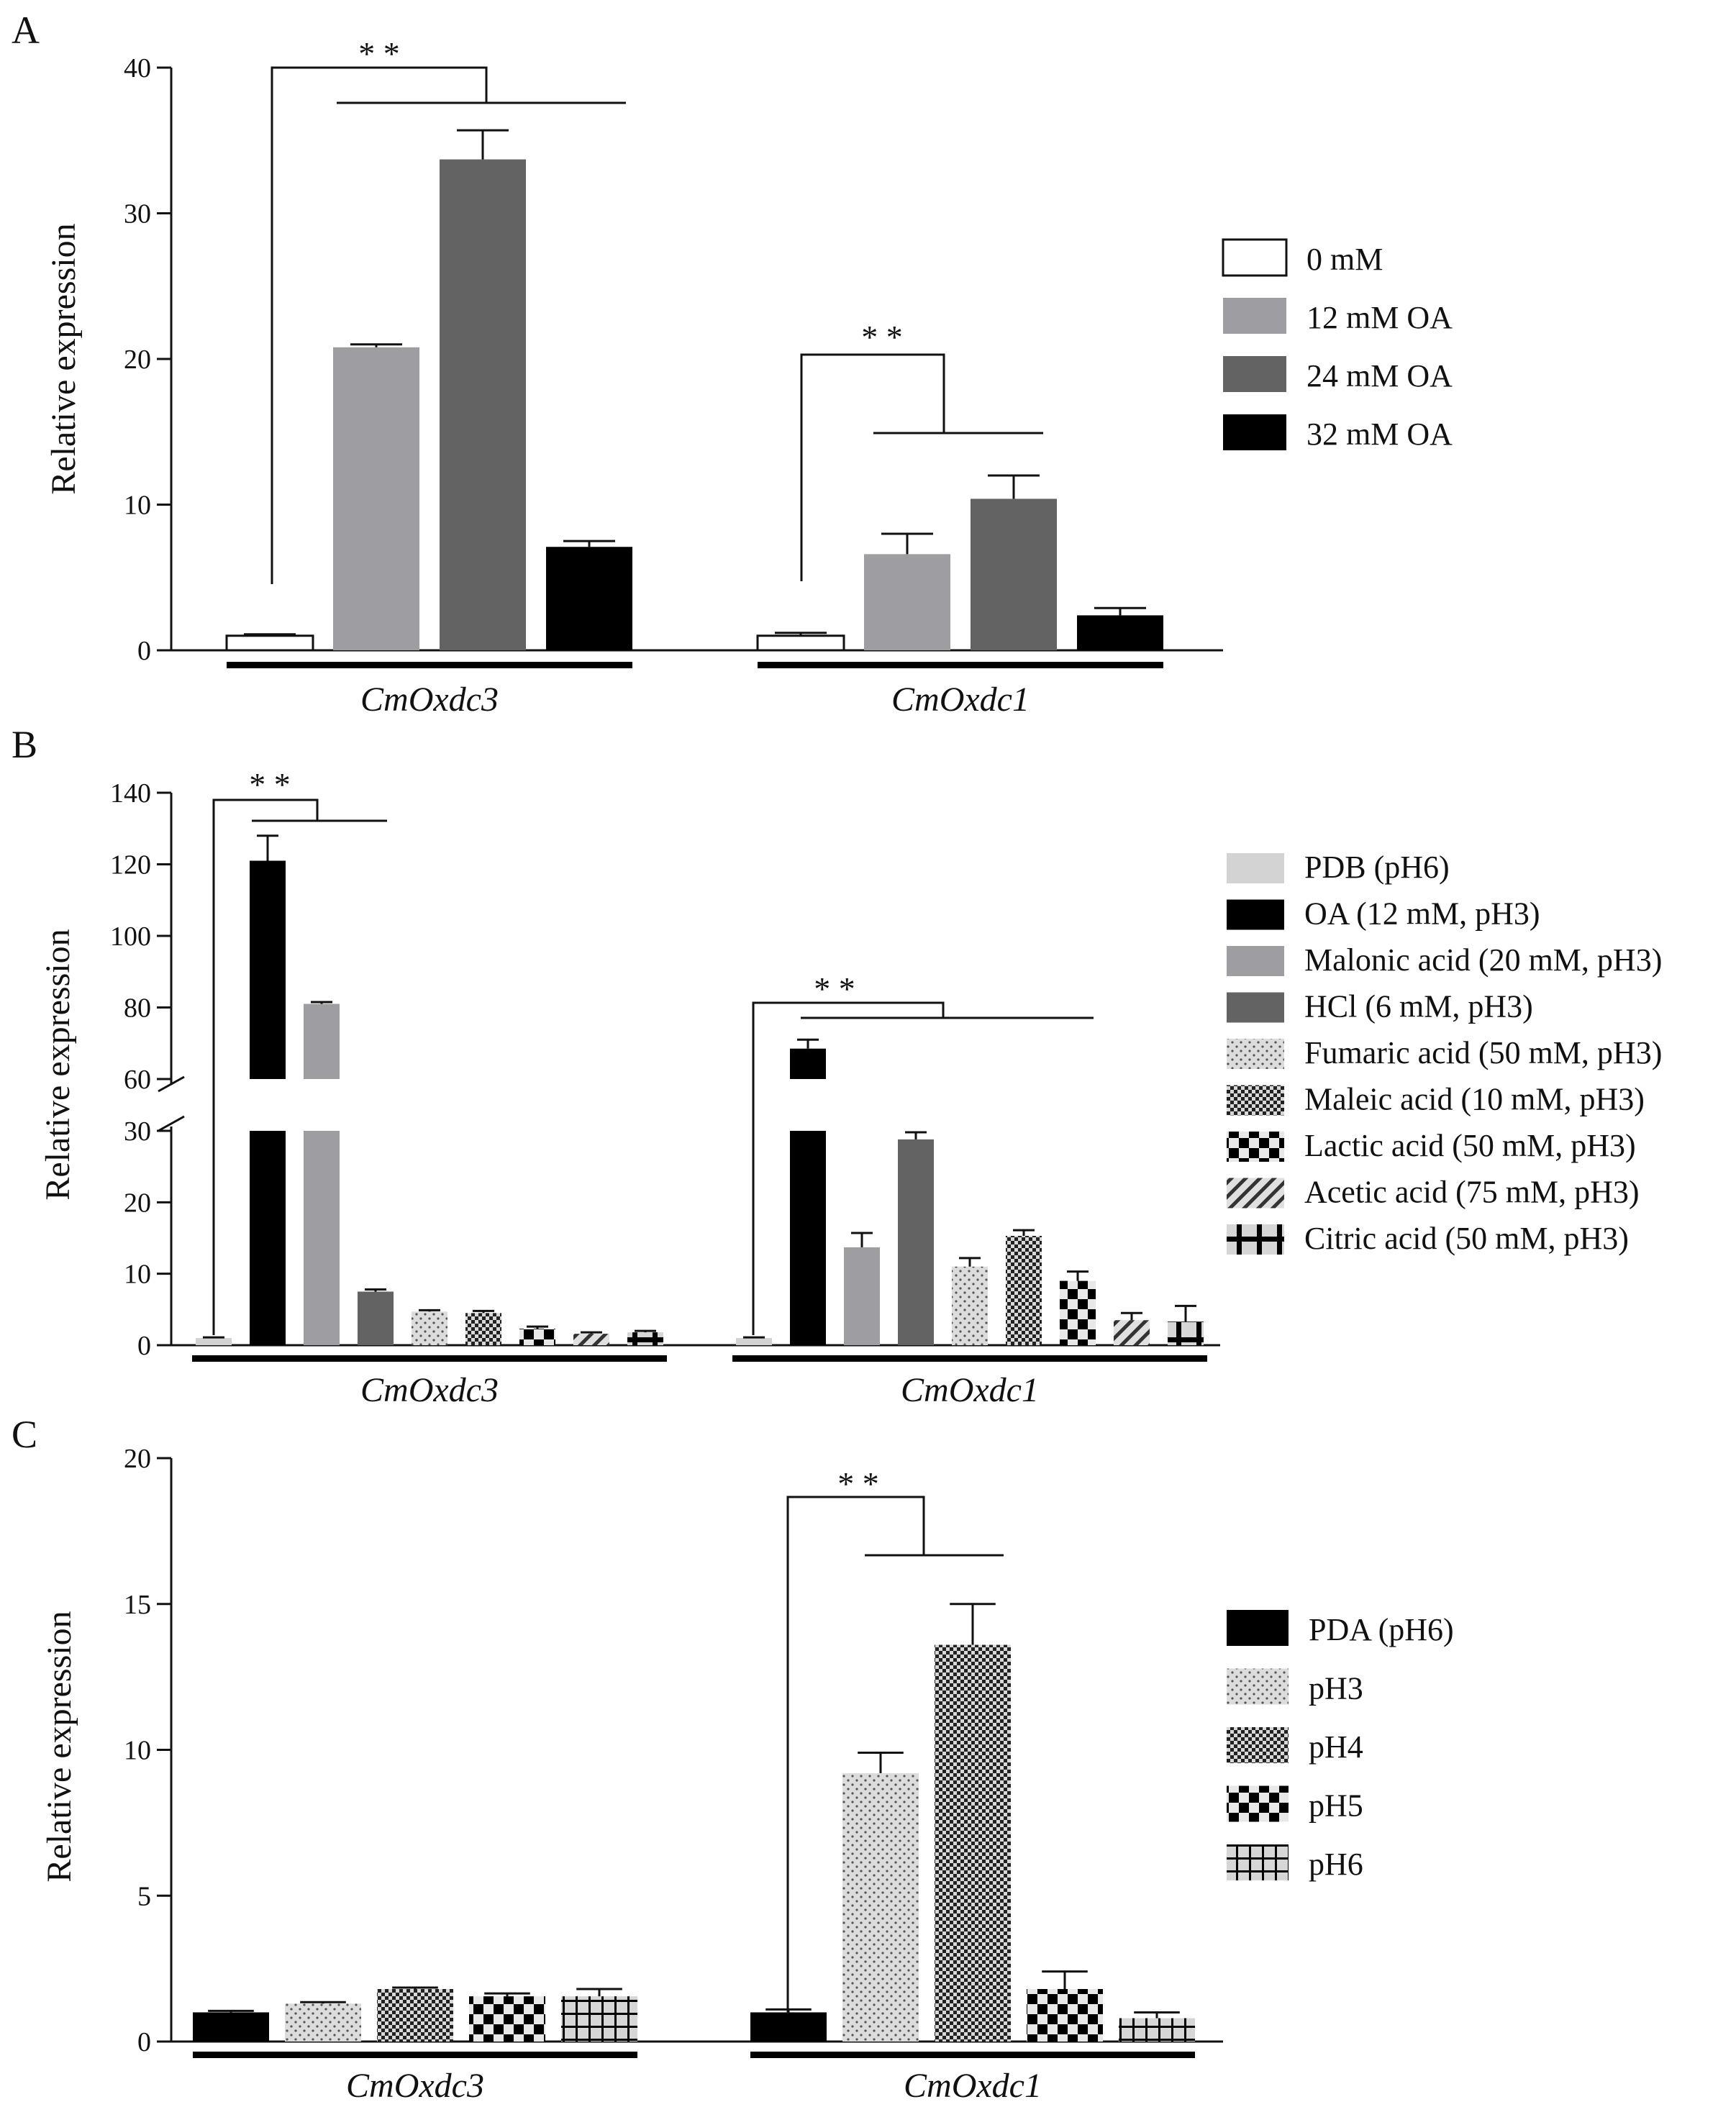 The height and width of the screenshot is (2107, 1736). I want to click on legend-label: 24 mM OA, so click(1379, 375).